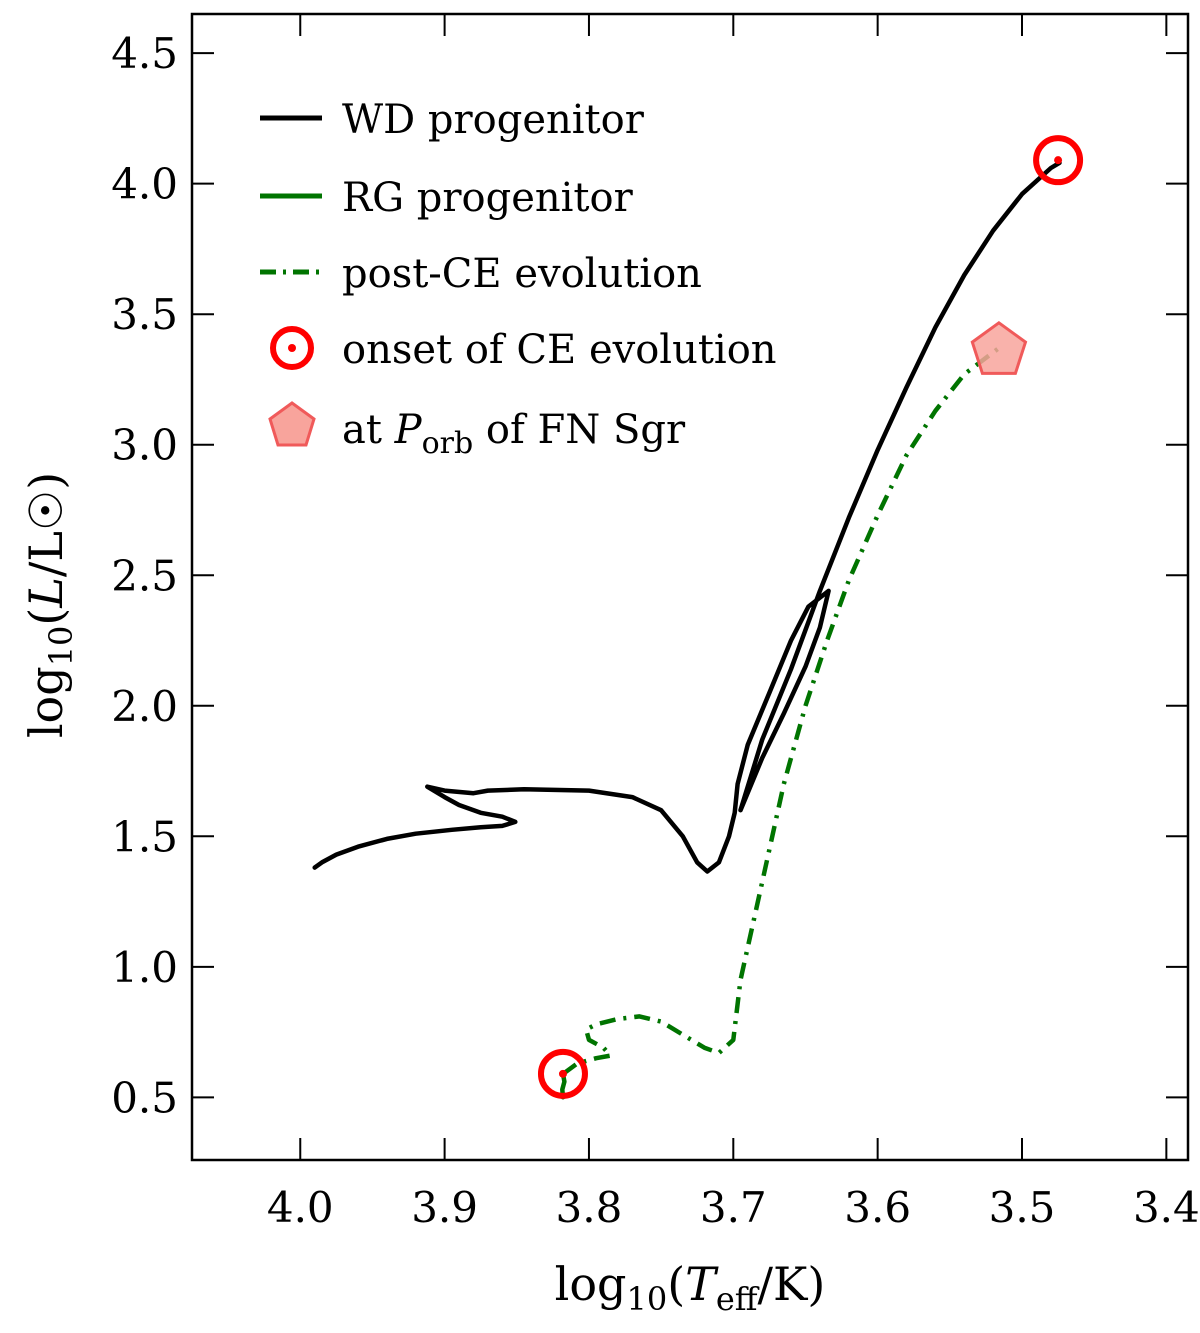  What do you see at coordinates (144, 706) in the screenshot?
I see `y-tick-label: 2.0` at bounding box center [144, 706].